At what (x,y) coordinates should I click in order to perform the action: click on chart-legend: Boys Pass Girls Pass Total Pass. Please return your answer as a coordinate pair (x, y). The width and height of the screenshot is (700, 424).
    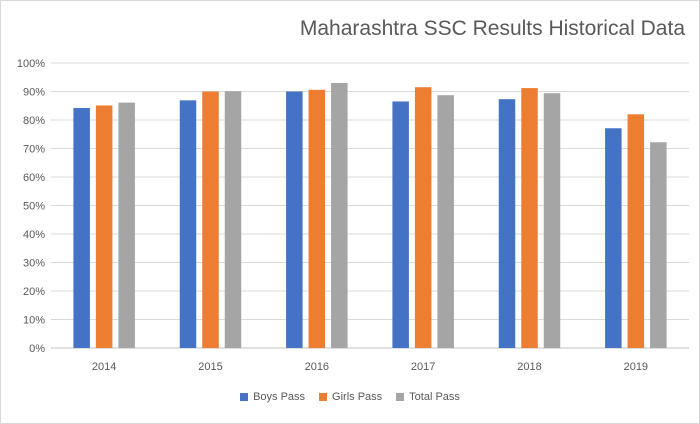
    Looking at the image, I should click on (350, 397).